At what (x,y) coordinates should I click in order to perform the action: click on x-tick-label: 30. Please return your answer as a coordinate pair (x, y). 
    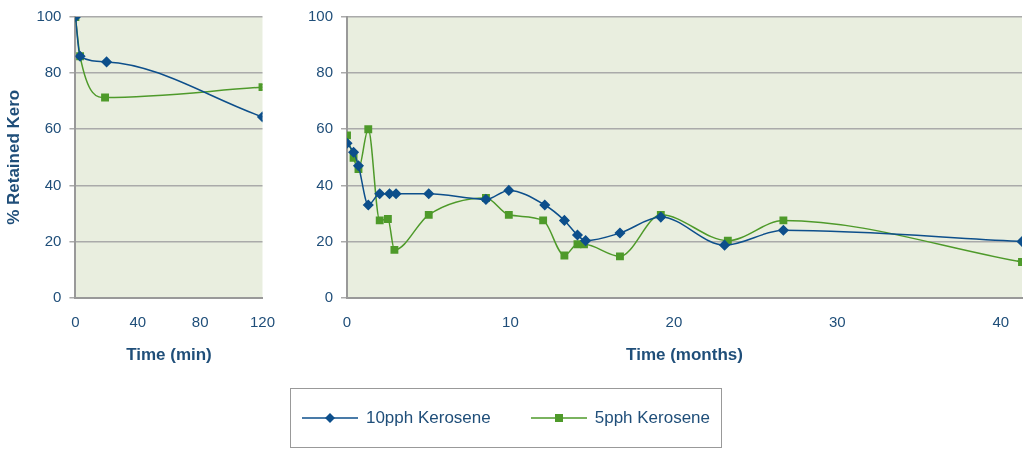
    Looking at the image, I should click on (837, 321).